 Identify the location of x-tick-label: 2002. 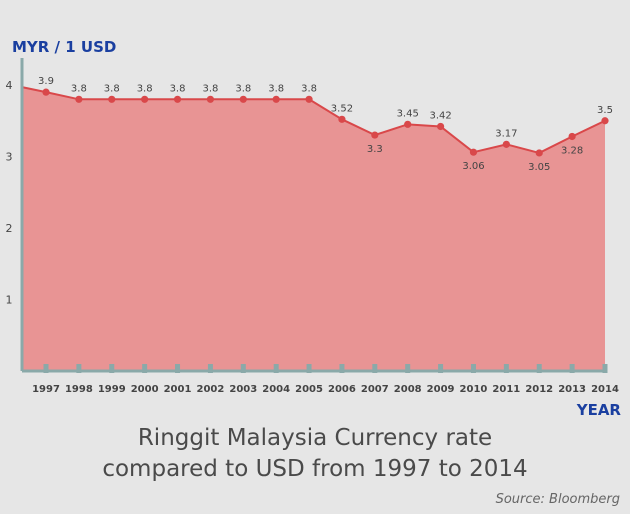
(210, 389).